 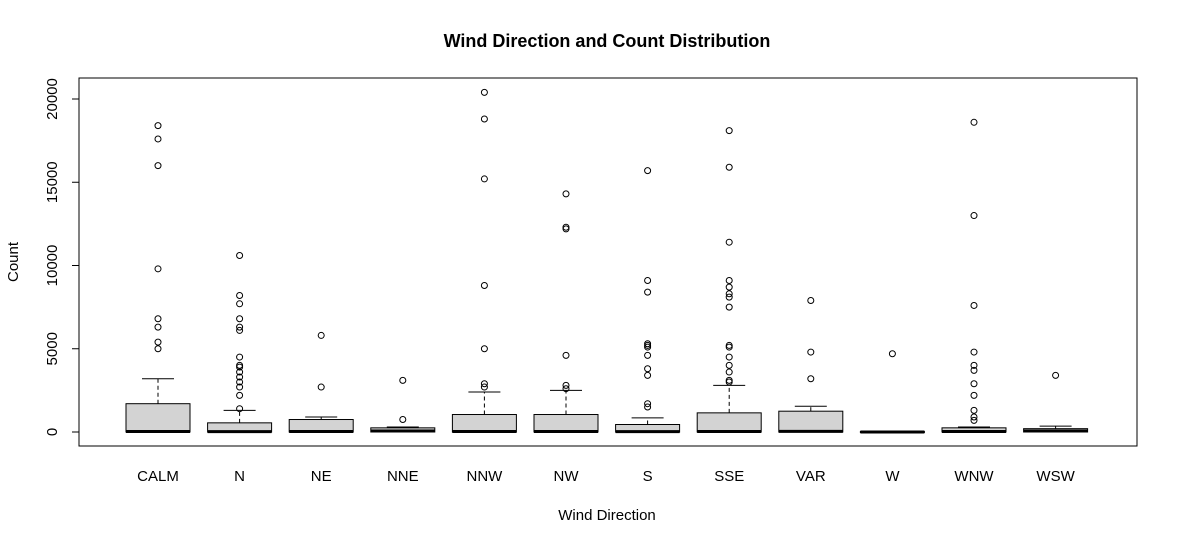 I want to click on y-axis: 0 5000 10000 15000 20000, so click(x=62, y=257).